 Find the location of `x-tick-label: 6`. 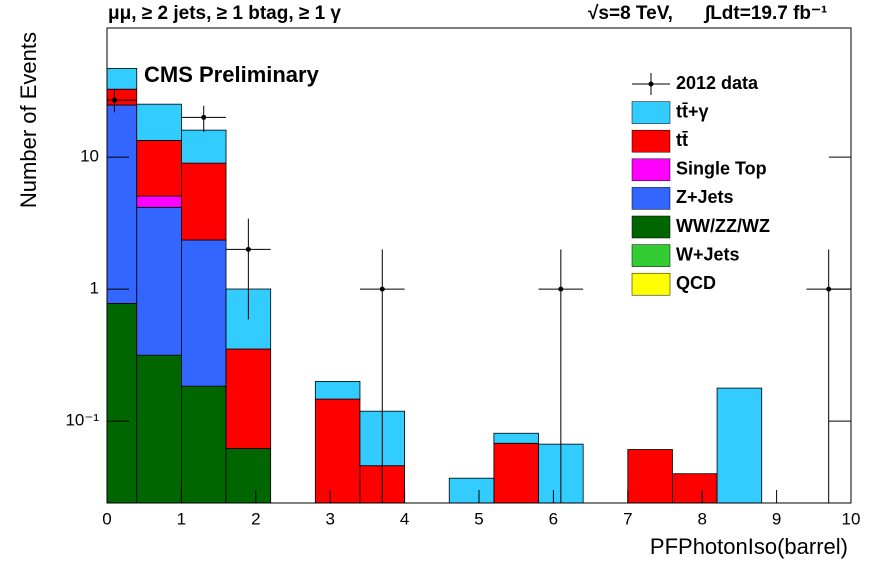

x-tick-label: 6 is located at coordinates (553, 518).